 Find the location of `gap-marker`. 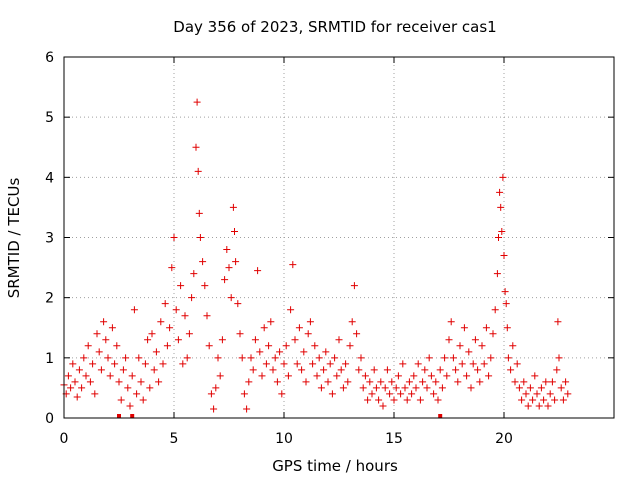

gap-marker is located at coordinates (119, 416).